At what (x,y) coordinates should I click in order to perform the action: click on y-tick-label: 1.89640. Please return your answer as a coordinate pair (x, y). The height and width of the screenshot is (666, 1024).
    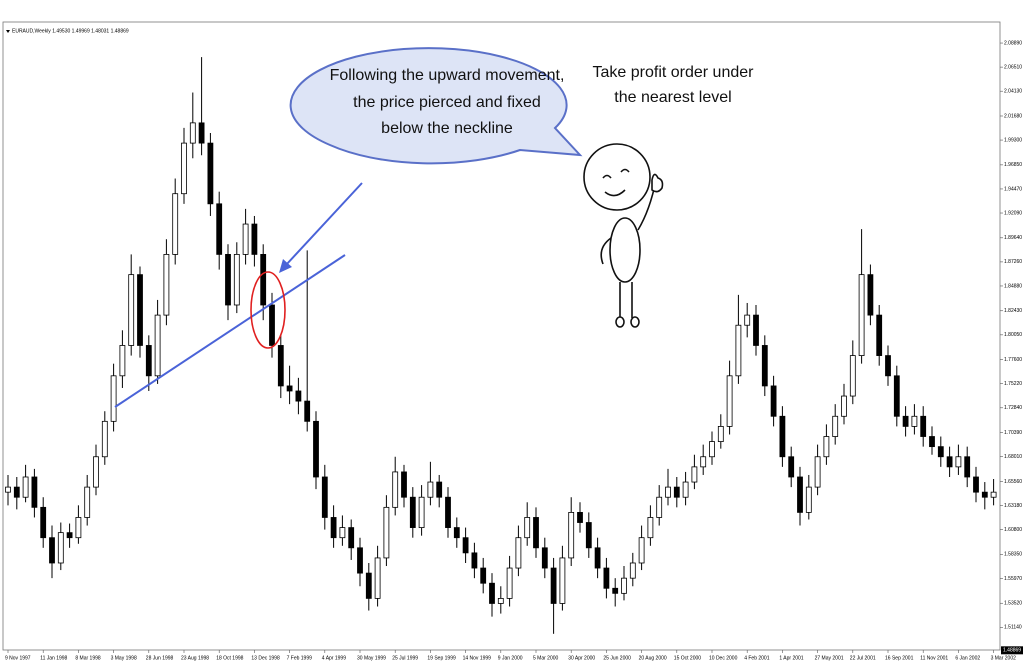
    Looking at the image, I should click on (1013, 238).